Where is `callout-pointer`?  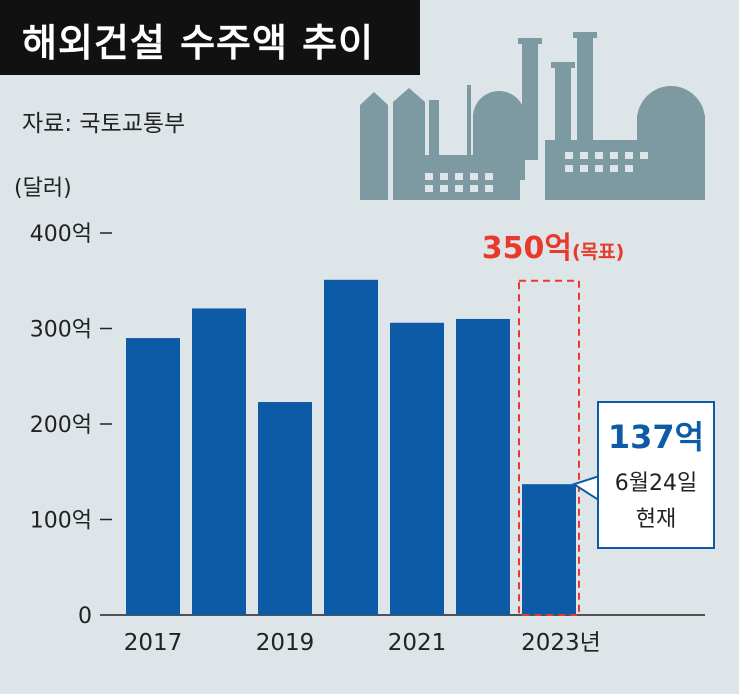 callout-pointer is located at coordinates (585, 488).